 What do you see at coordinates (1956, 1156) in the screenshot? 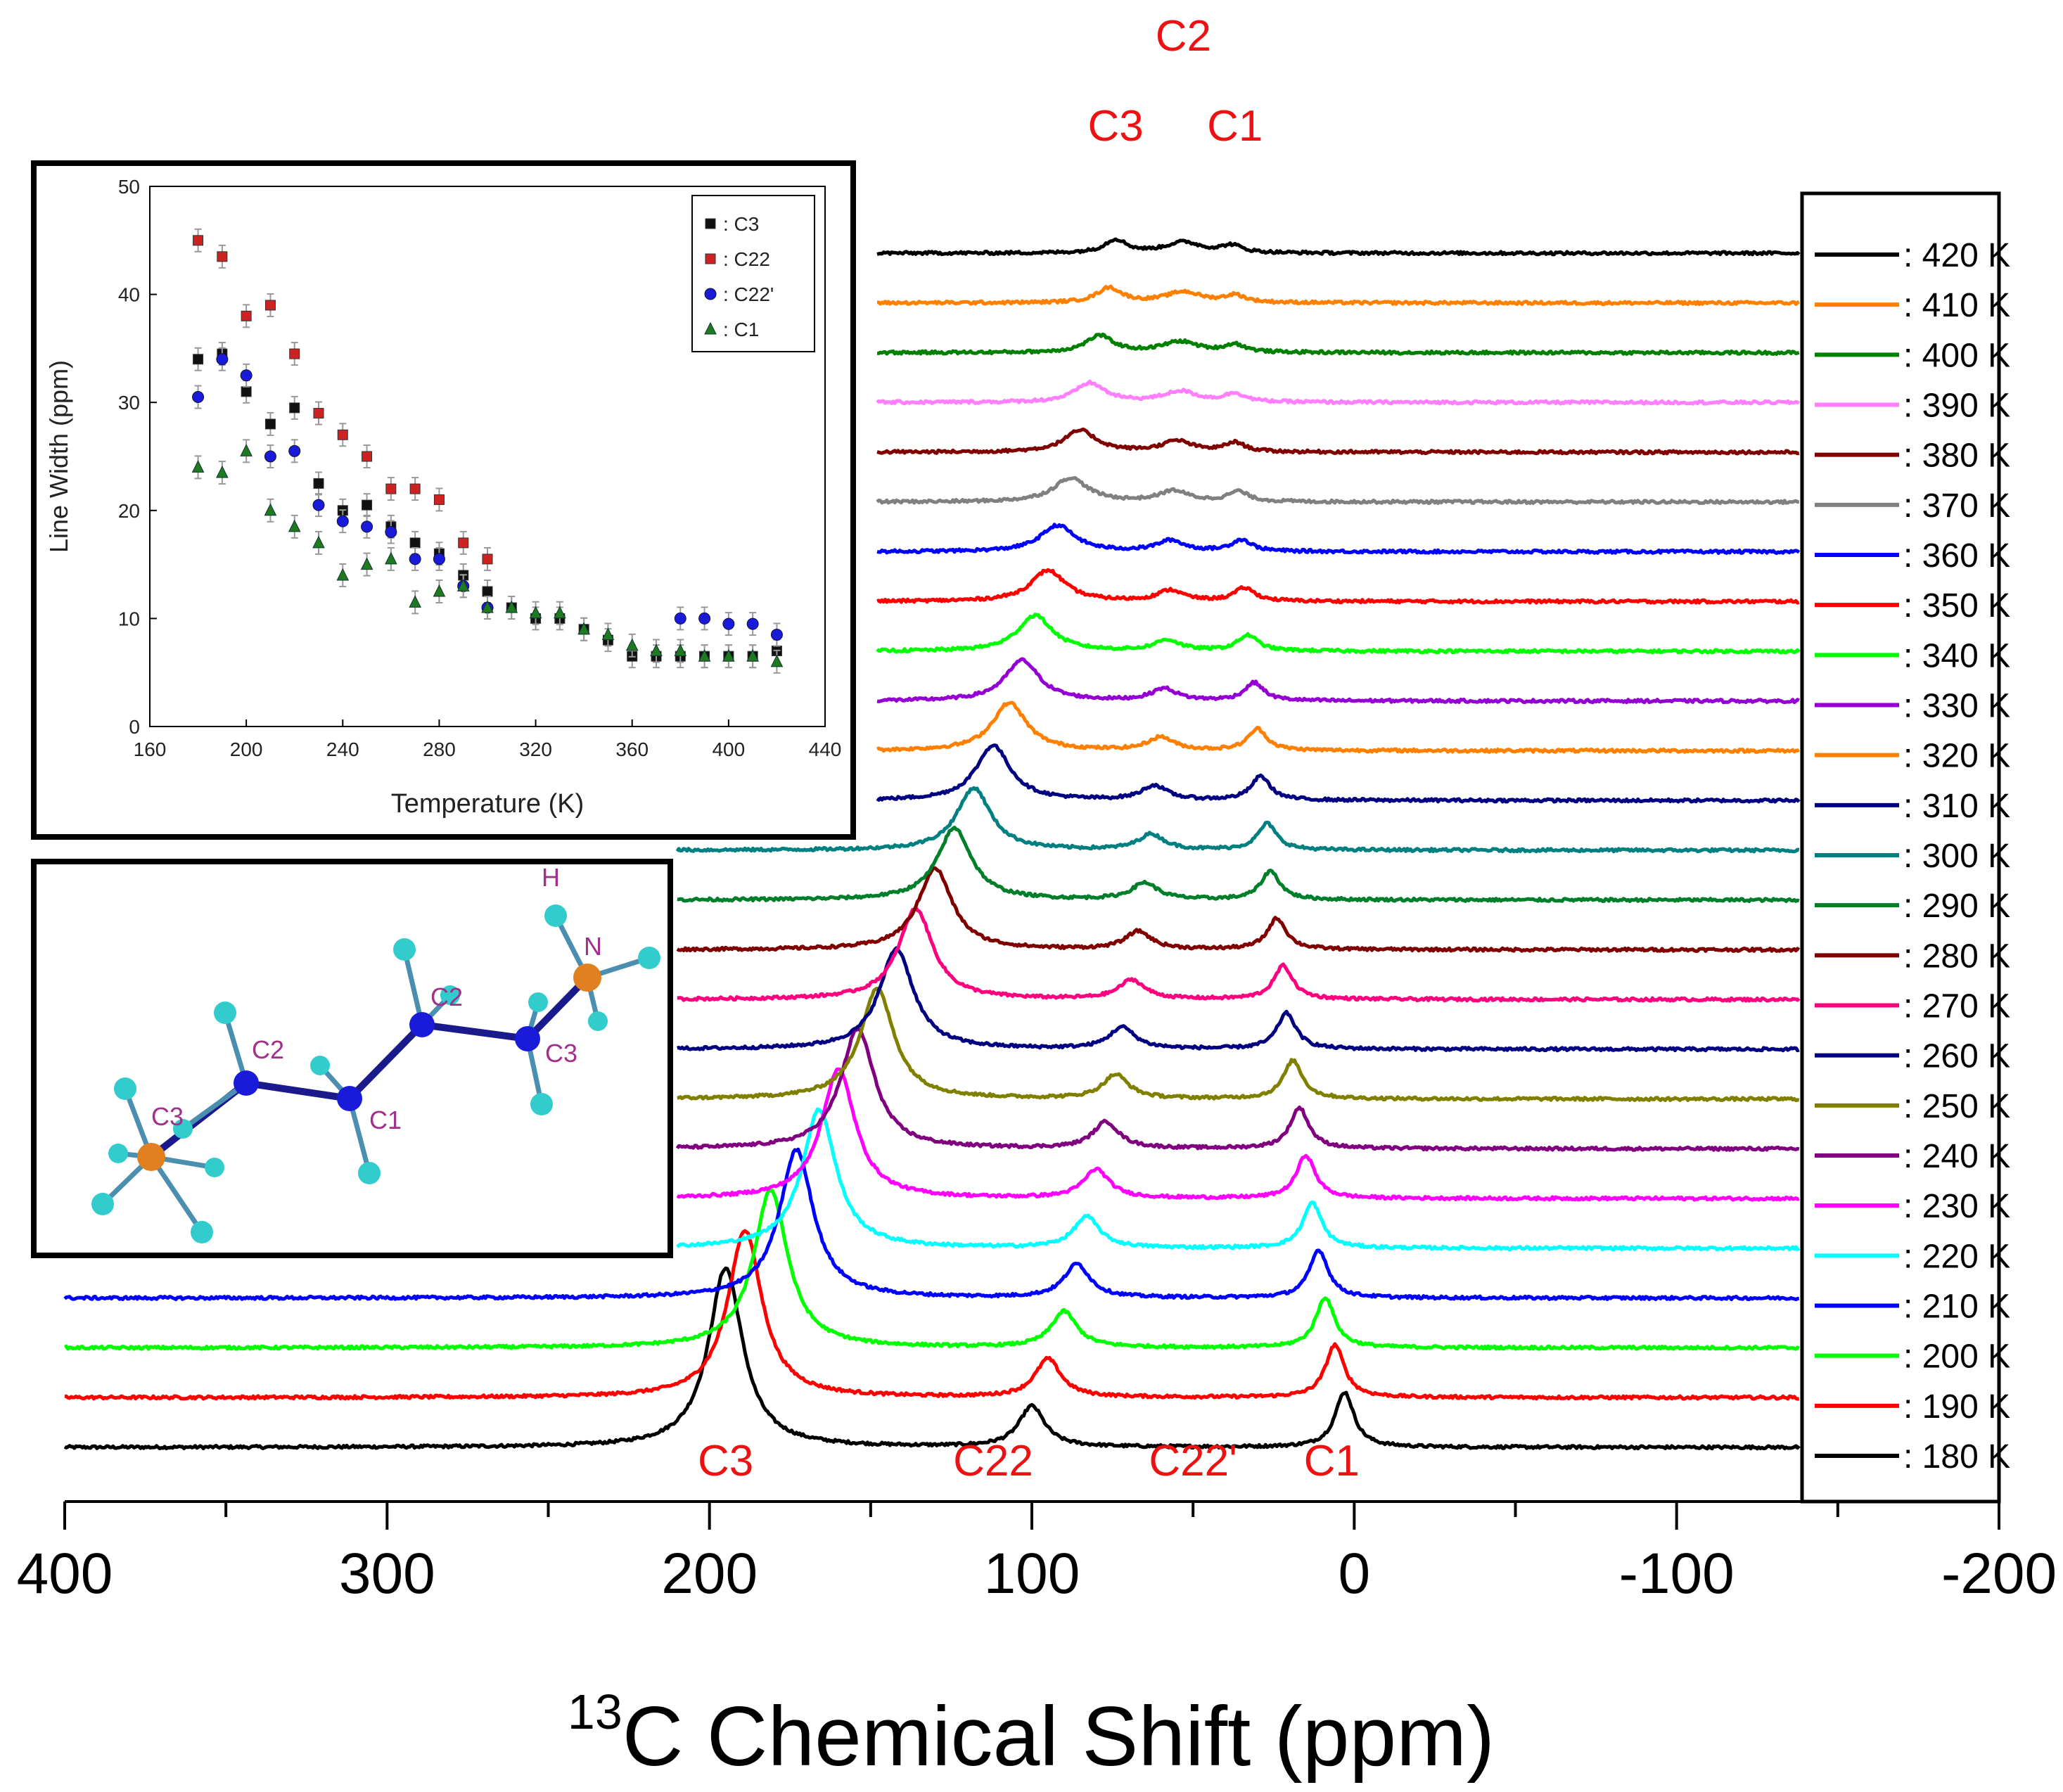
I see `legend-label-240k: : 240 K` at bounding box center [1956, 1156].